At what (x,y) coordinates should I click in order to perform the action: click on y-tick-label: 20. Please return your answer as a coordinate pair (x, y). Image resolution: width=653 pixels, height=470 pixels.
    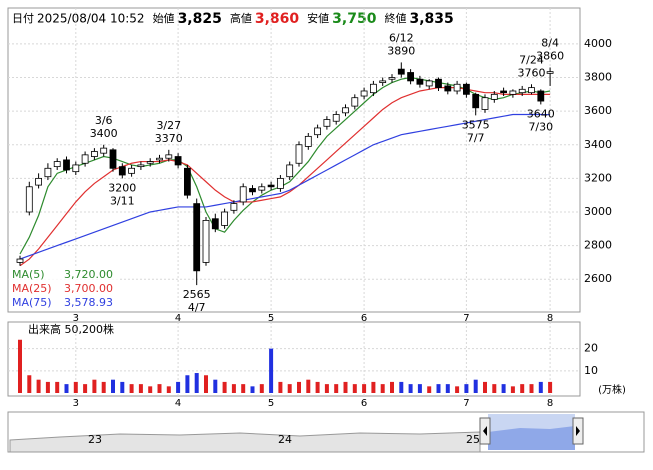
    Looking at the image, I should click on (591, 348).